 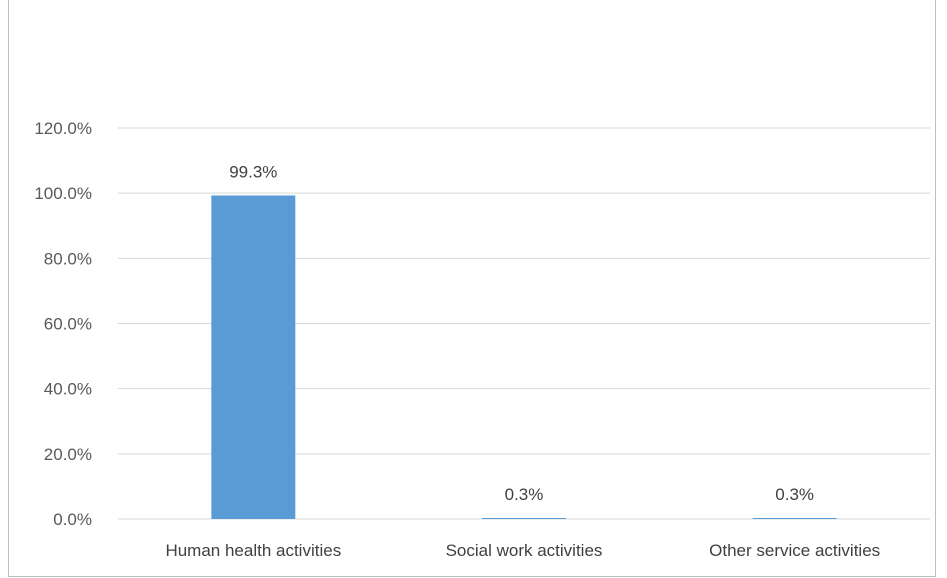 What do you see at coordinates (794, 550) in the screenshot?
I see `x-category-label: Other service activities` at bounding box center [794, 550].